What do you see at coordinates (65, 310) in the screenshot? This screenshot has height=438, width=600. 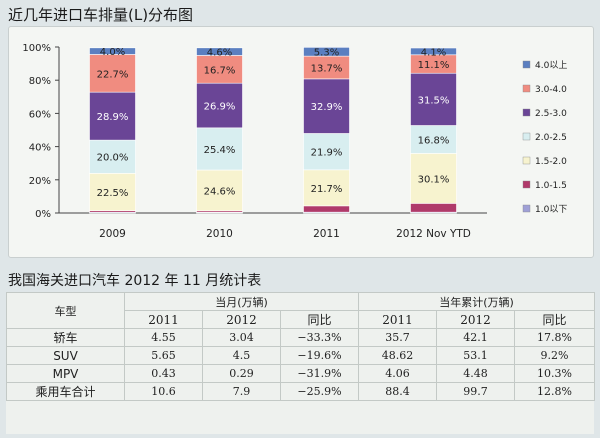 I see `header-type: 车型` at bounding box center [65, 310].